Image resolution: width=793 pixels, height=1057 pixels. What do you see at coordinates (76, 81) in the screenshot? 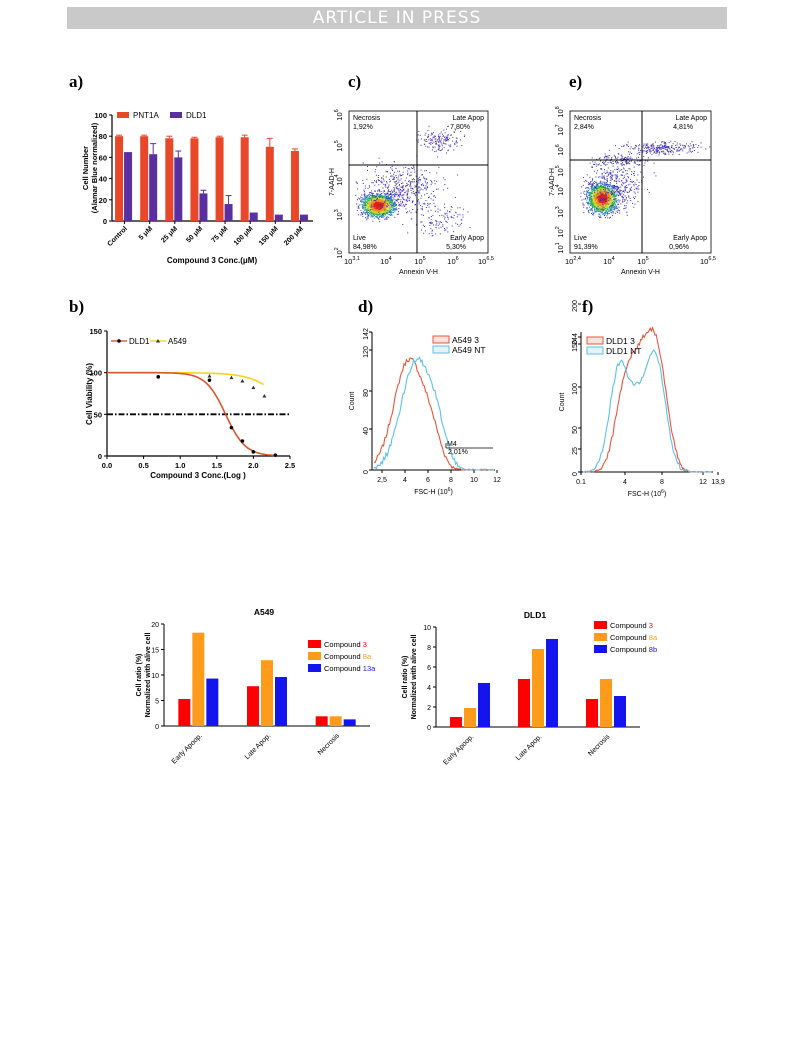
I see `panel-label-a: a)` at bounding box center [76, 81].